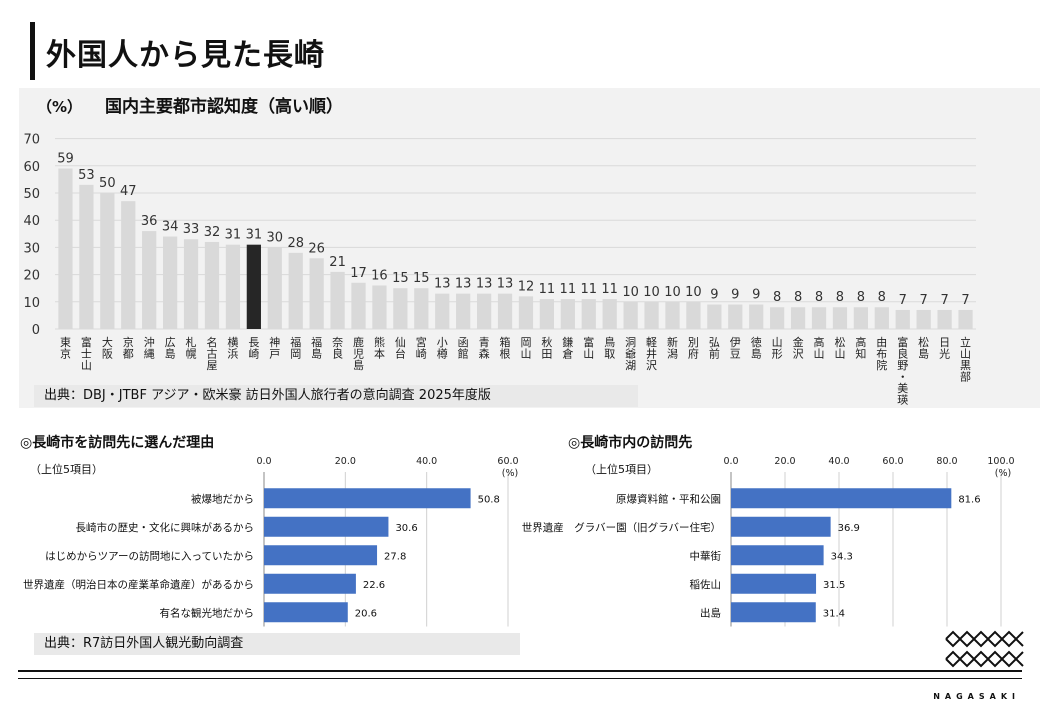 This screenshot has height=720, width=1040. Describe the element at coordinates (31, 248) in the screenshot. I see `y-tick-label: 30` at that location.